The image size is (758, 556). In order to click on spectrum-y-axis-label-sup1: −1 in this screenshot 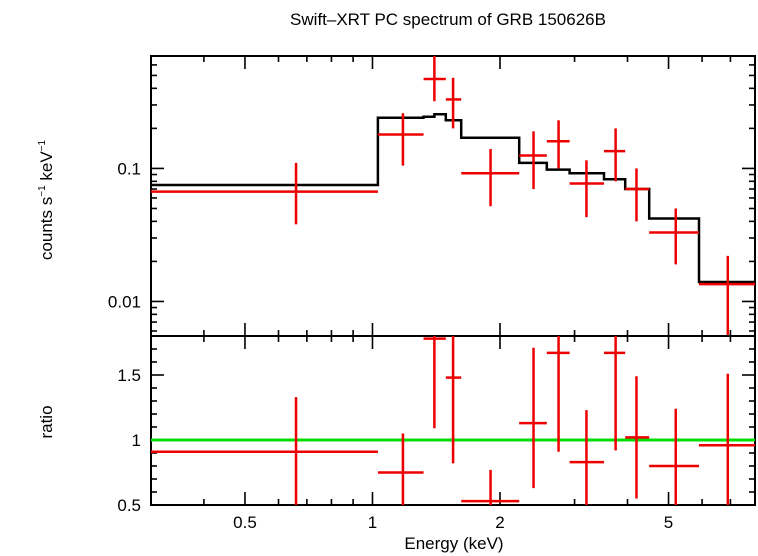, I will do `click(42, 191)`.